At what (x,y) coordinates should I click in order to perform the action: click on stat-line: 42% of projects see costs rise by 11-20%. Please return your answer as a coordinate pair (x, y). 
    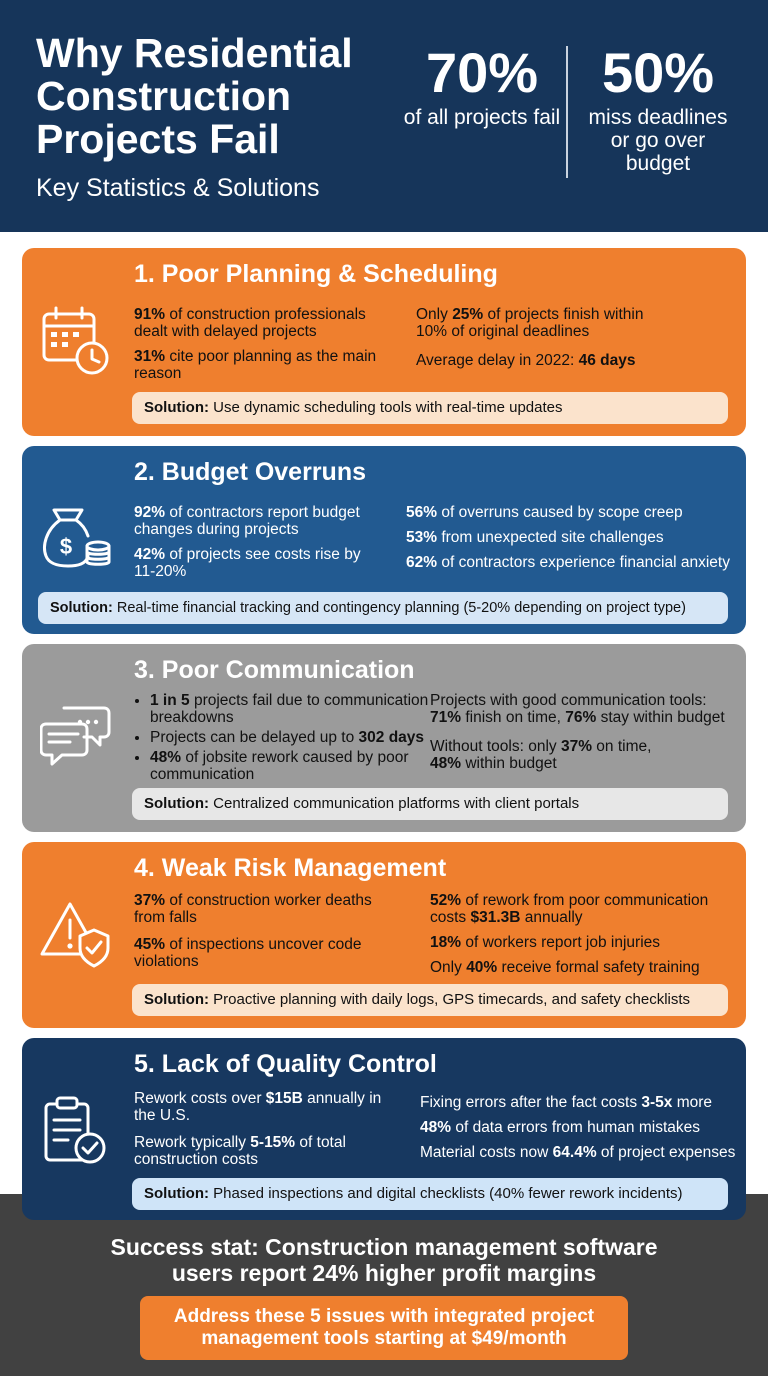
    Looking at the image, I should click on (247, 563).